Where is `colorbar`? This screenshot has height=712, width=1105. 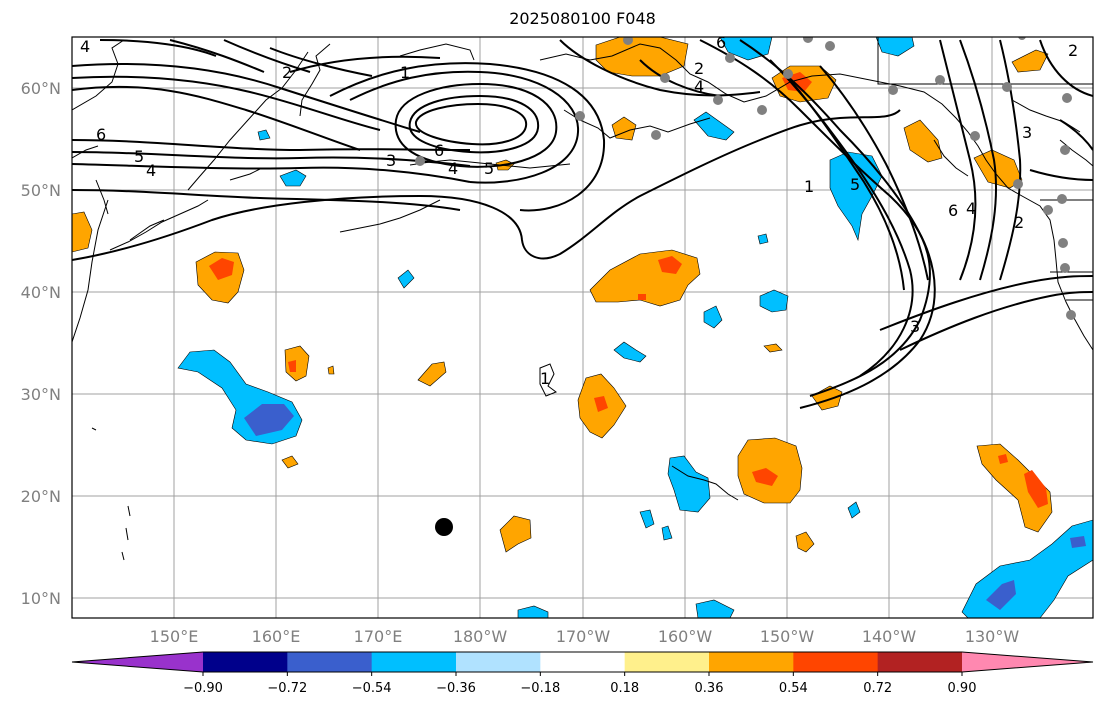
colorbar is located at coordinates (582, 662).